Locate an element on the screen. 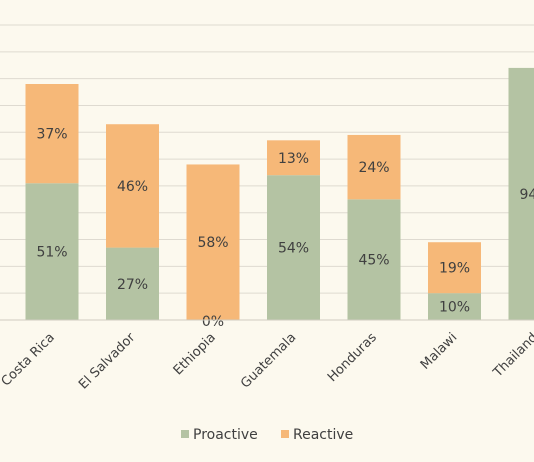  data-label: 51% is located at coordinates (51, 253).